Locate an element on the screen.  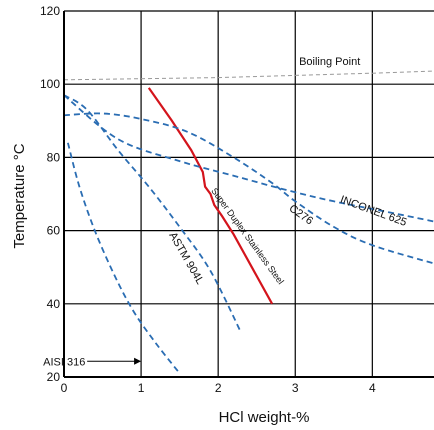
y-tick-label-20: 20 is located at coordinates (54, 377).